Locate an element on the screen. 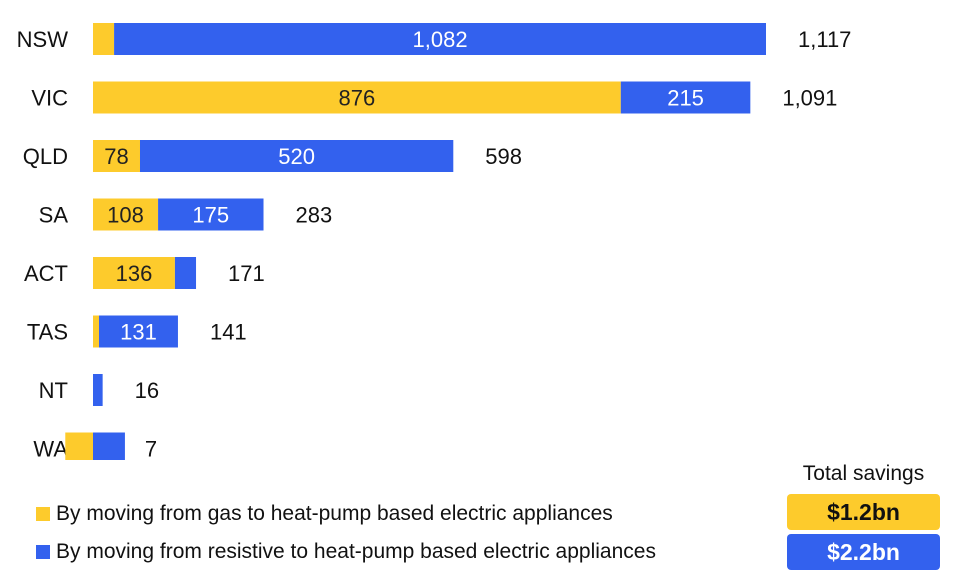  category-label: VIC is located at coordinates (49, 98).